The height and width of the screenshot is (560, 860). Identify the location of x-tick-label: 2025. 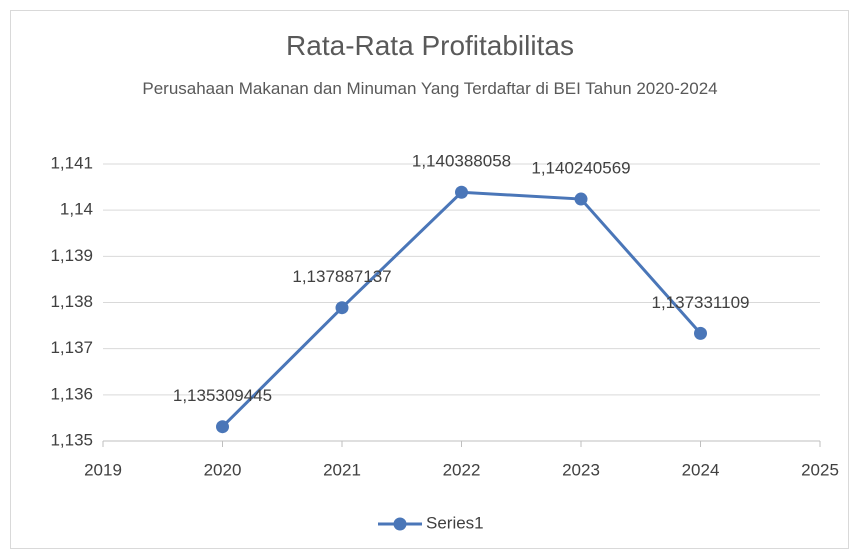
(820, 469).